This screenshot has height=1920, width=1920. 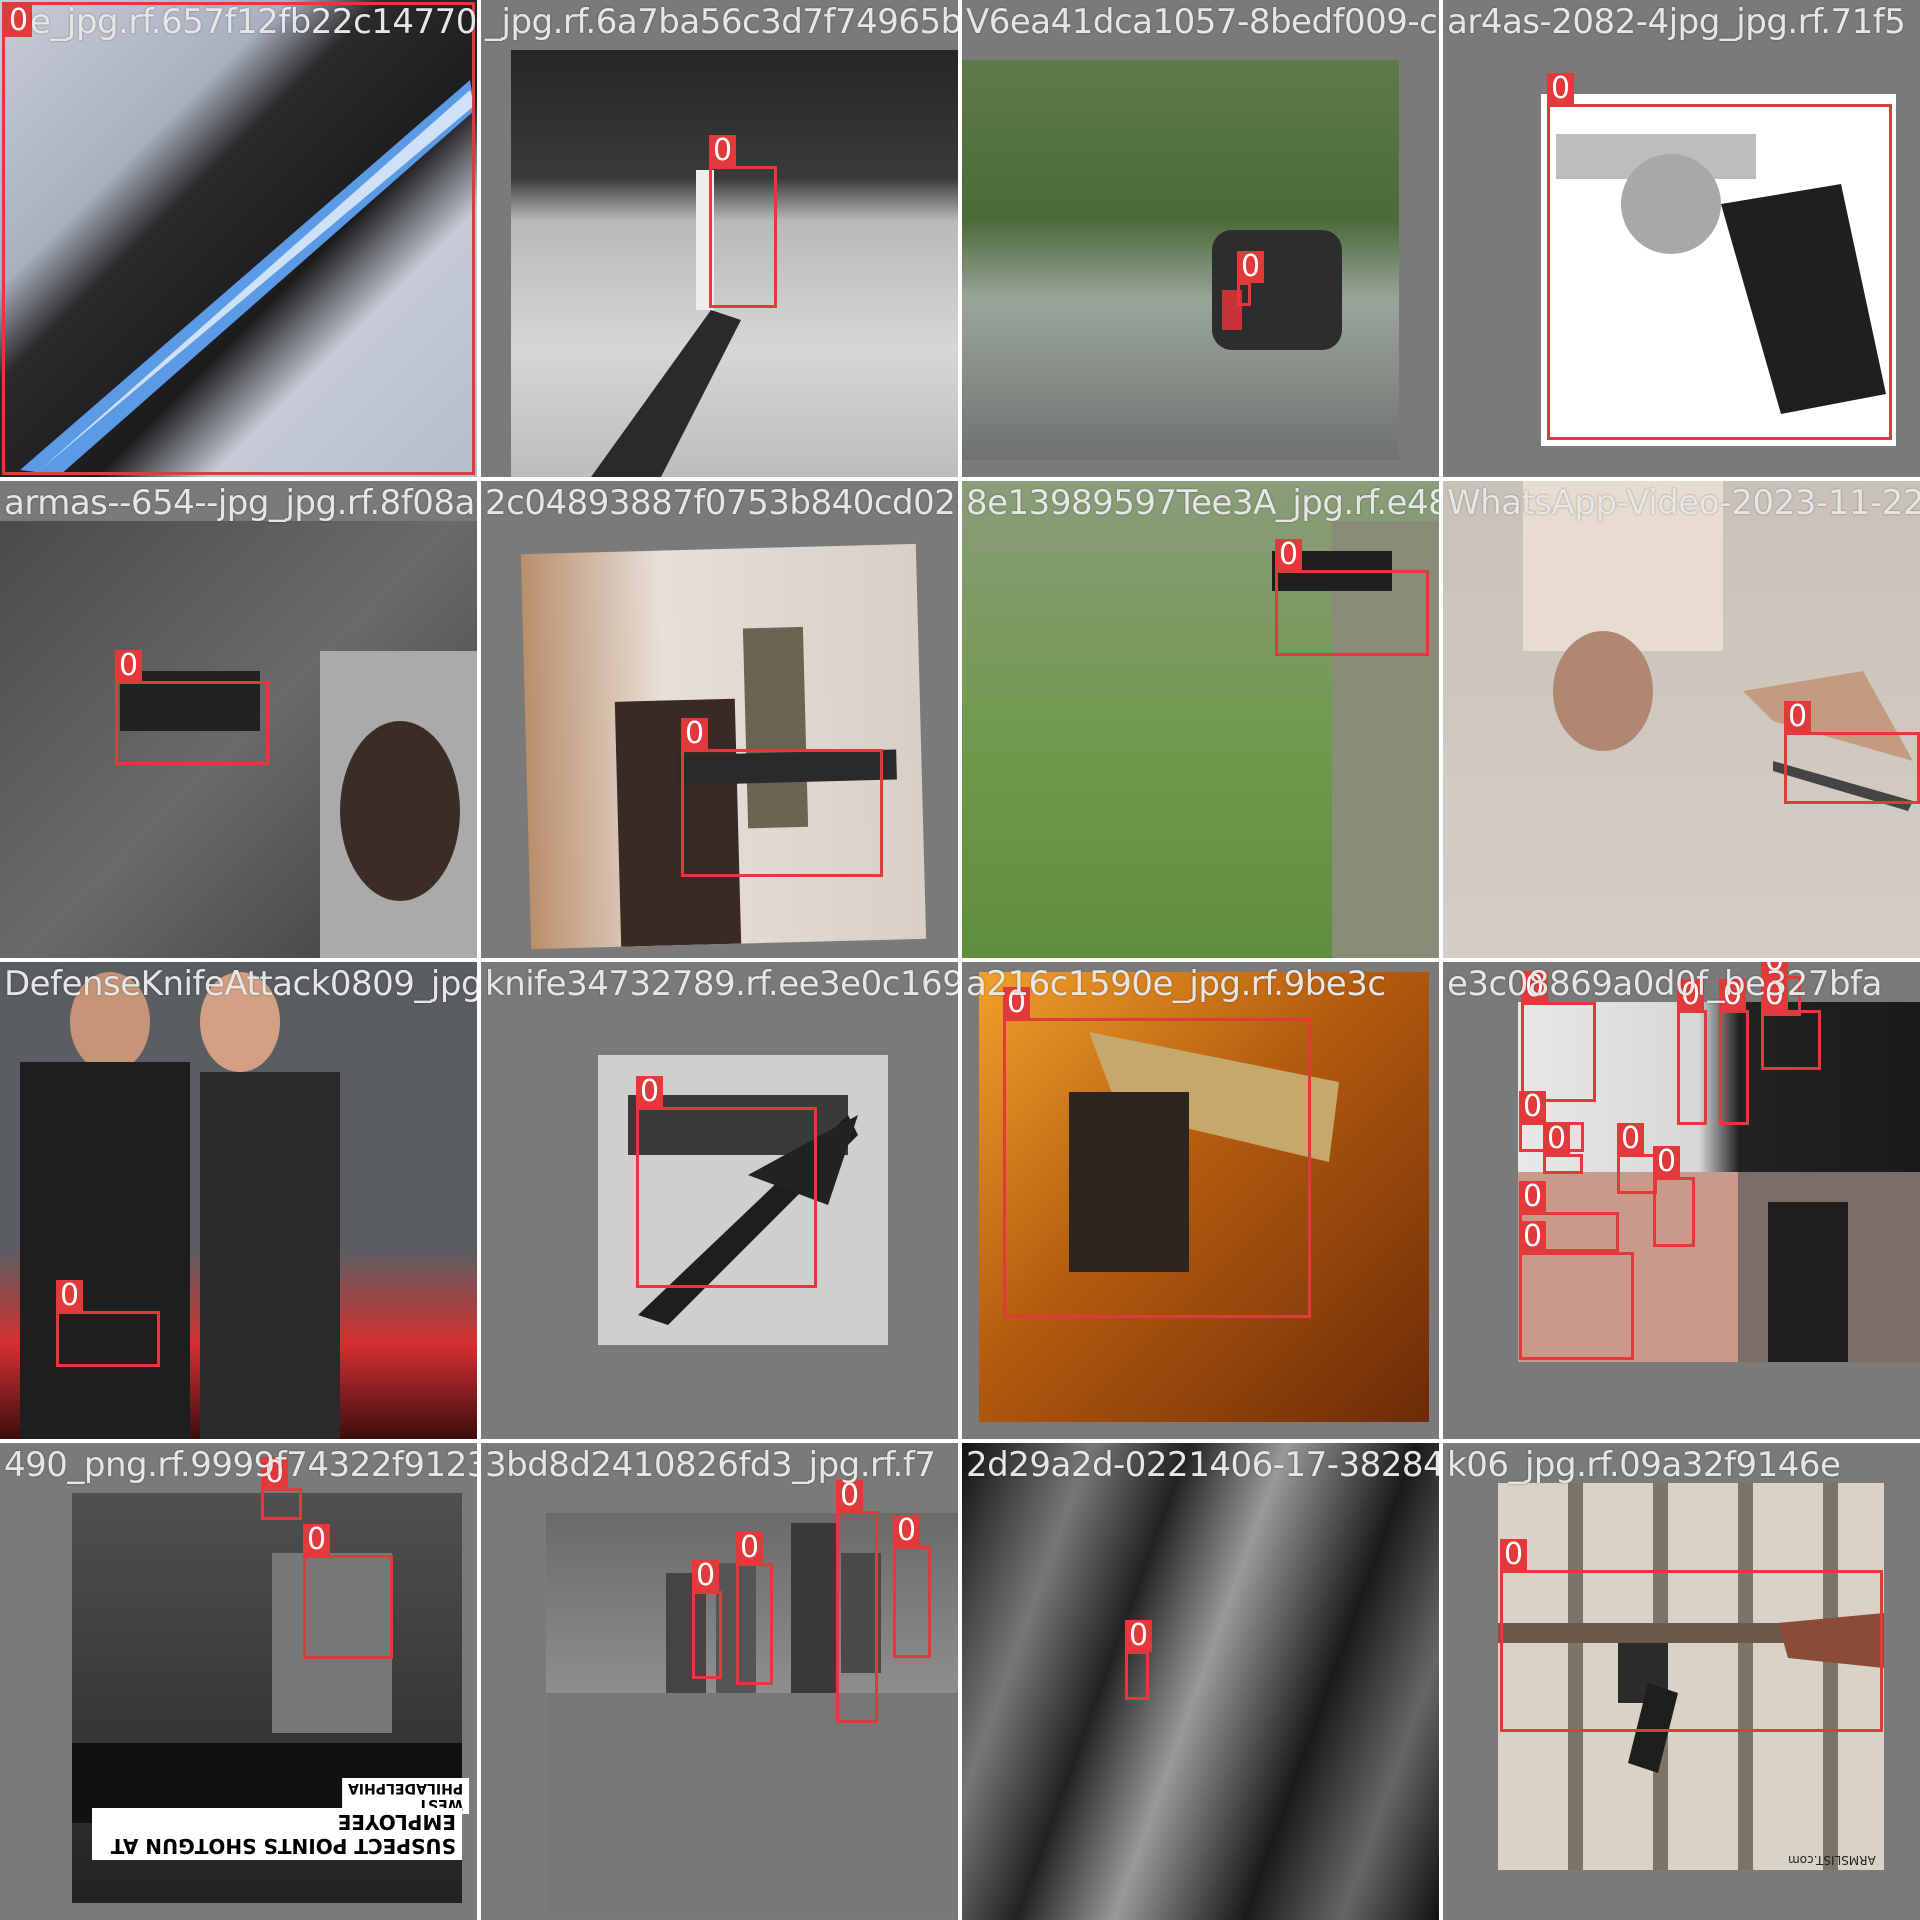 I want to click on filename-label: V6ea41dca1057-8bedf009-c9a, so click(x=1202, y=22).